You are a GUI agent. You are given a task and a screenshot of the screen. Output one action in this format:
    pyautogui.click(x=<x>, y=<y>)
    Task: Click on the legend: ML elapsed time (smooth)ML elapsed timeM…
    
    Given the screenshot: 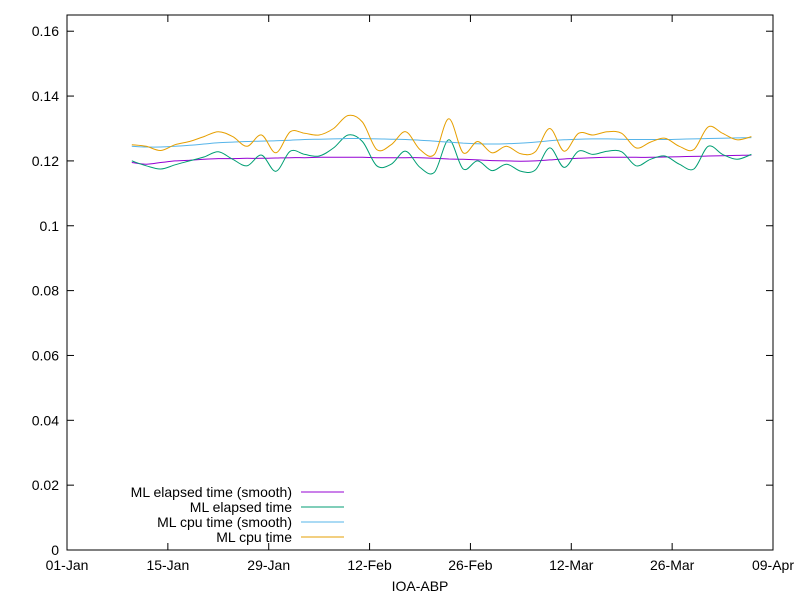 What is the action you would take?
    pyautogui.click(x=237, y=514)
    